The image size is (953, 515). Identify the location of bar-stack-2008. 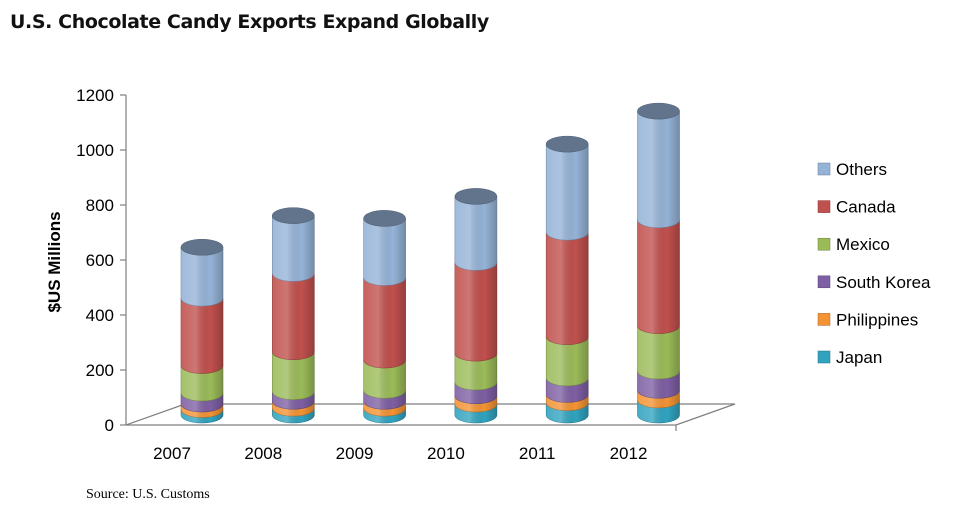
(293, 315).